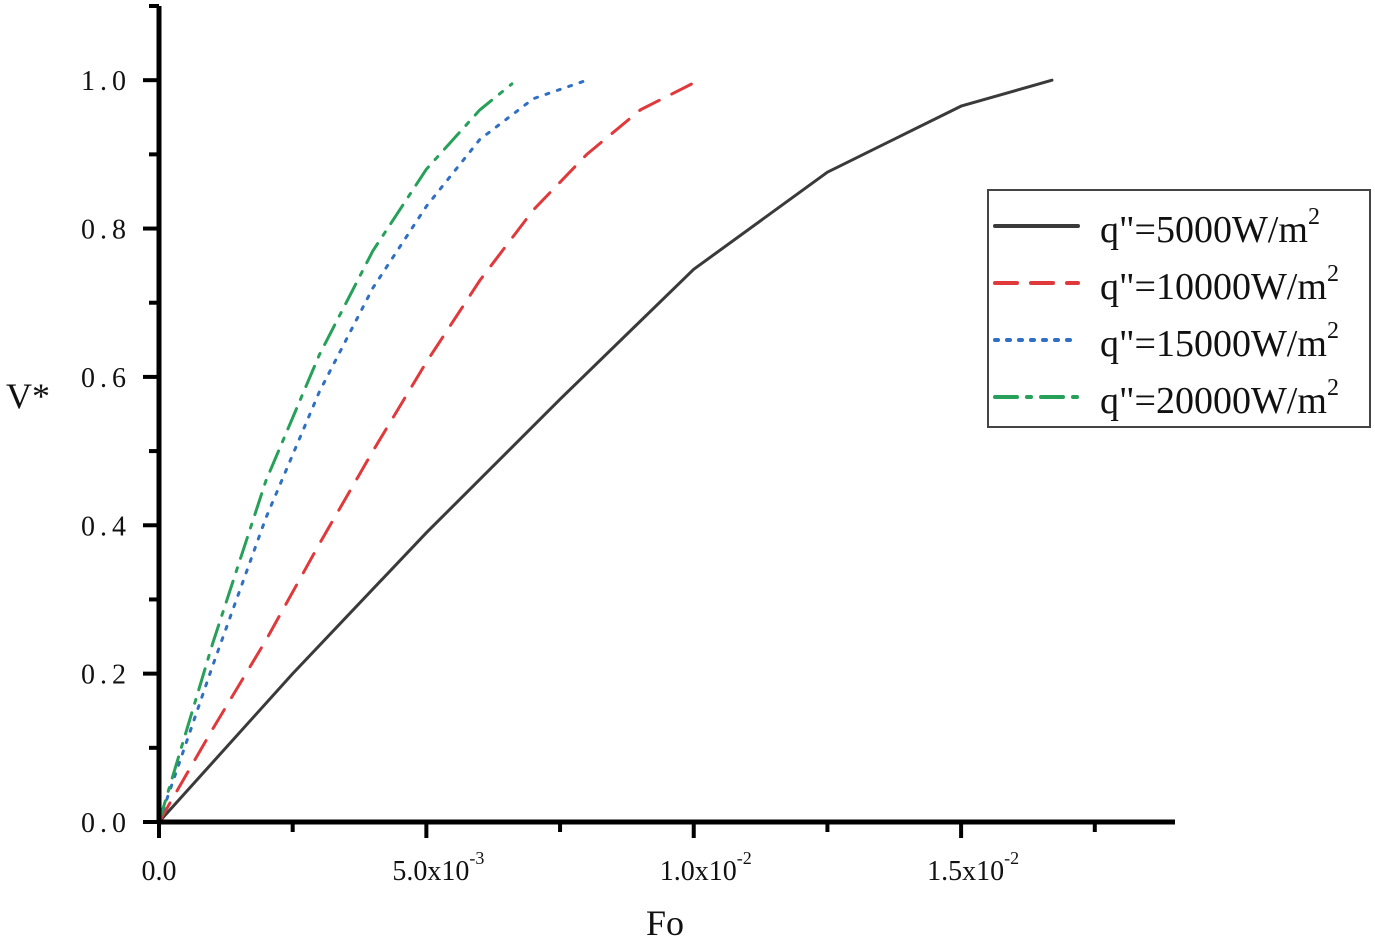  Describe the element at coordinates (28, 396) in the screenshot. I see `y-axis-label: V*` at that location.